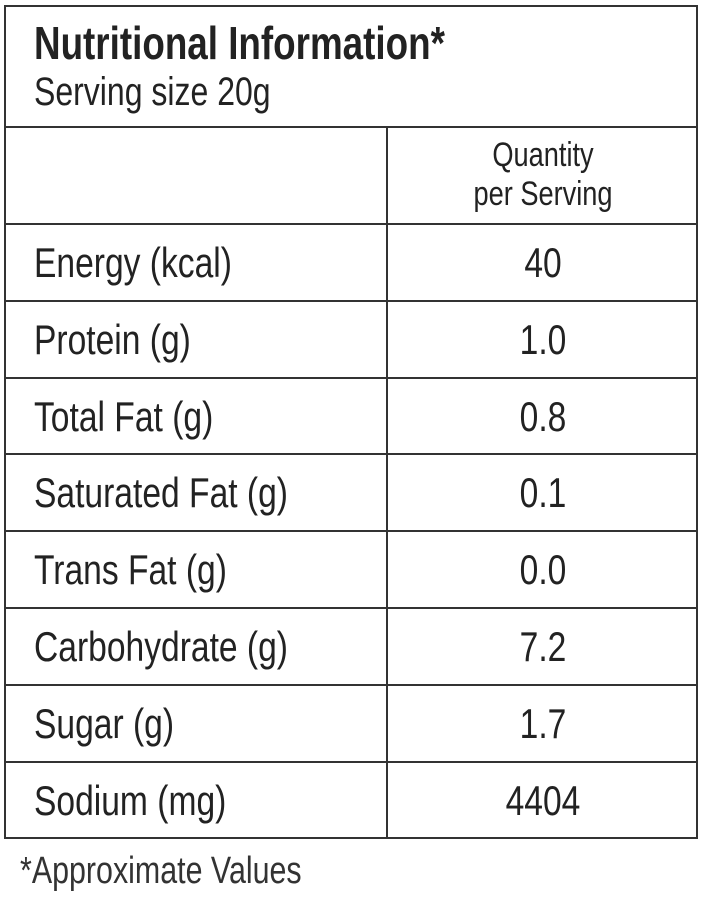 This screenshot has height=900, width=702. Describe the element at coordinates (543, 194) in the screenshot. I see `column-header: per Serving` at that location.